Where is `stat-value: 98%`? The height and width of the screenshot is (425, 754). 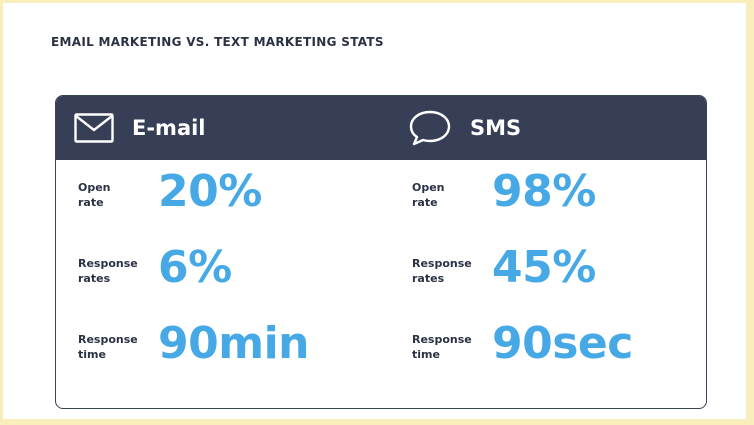 stat-value: 98% is located at coordinates (544, 191).